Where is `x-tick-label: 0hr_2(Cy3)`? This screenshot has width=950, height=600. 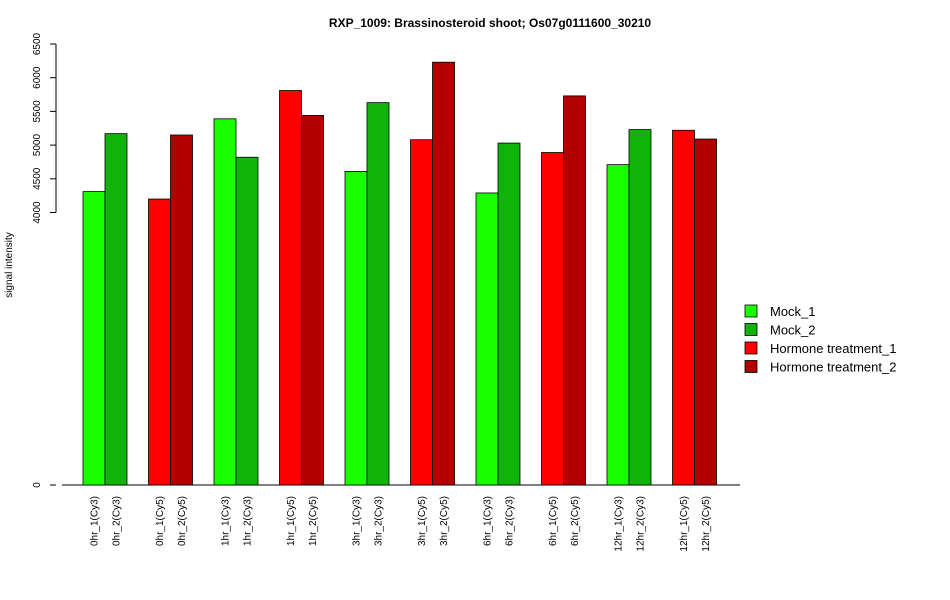
x-tick-label: 0hr_2(Cy3) is located at coordinates (117, 521).